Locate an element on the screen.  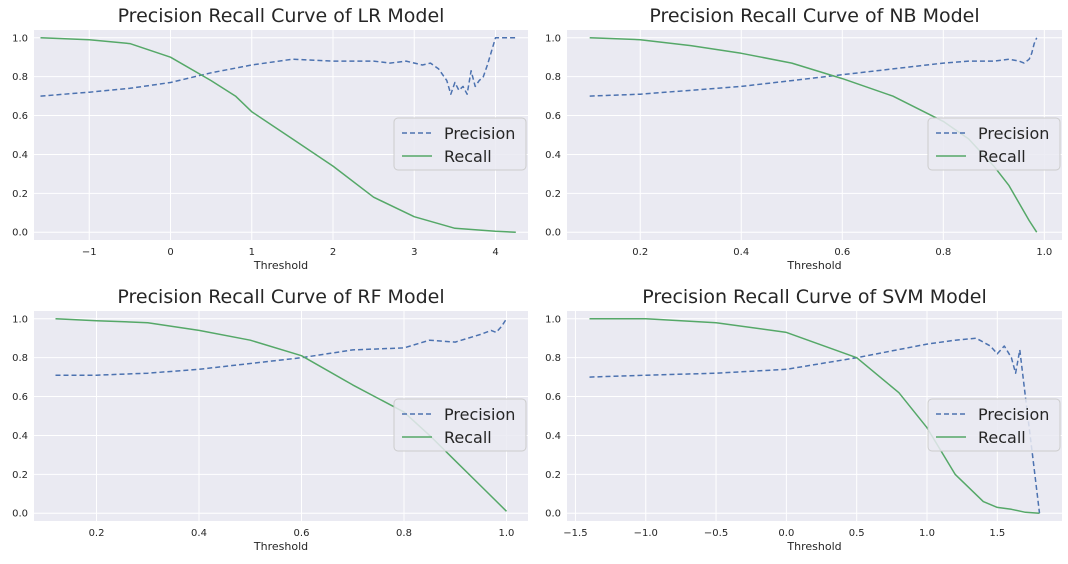
x-tick-label: 1 is located at coordinates (252, 252).